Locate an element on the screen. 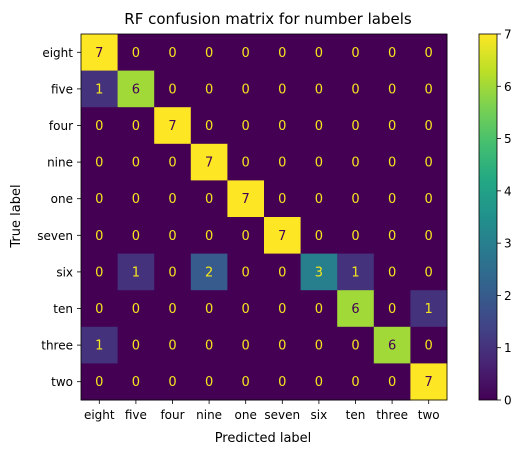 Image resolution: width=521 pixels, height=455 pixels. y-tick-label: five is located at coordinates (62, 89).